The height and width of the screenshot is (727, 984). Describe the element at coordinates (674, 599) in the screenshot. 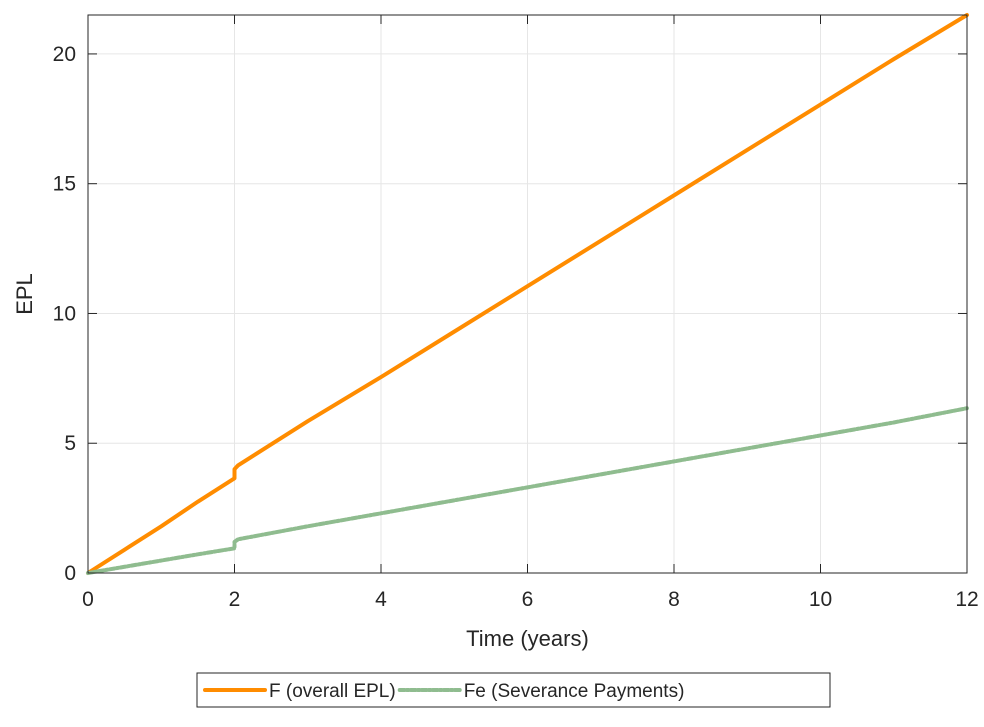

I see `x-tick-label-4: 8` at that location.